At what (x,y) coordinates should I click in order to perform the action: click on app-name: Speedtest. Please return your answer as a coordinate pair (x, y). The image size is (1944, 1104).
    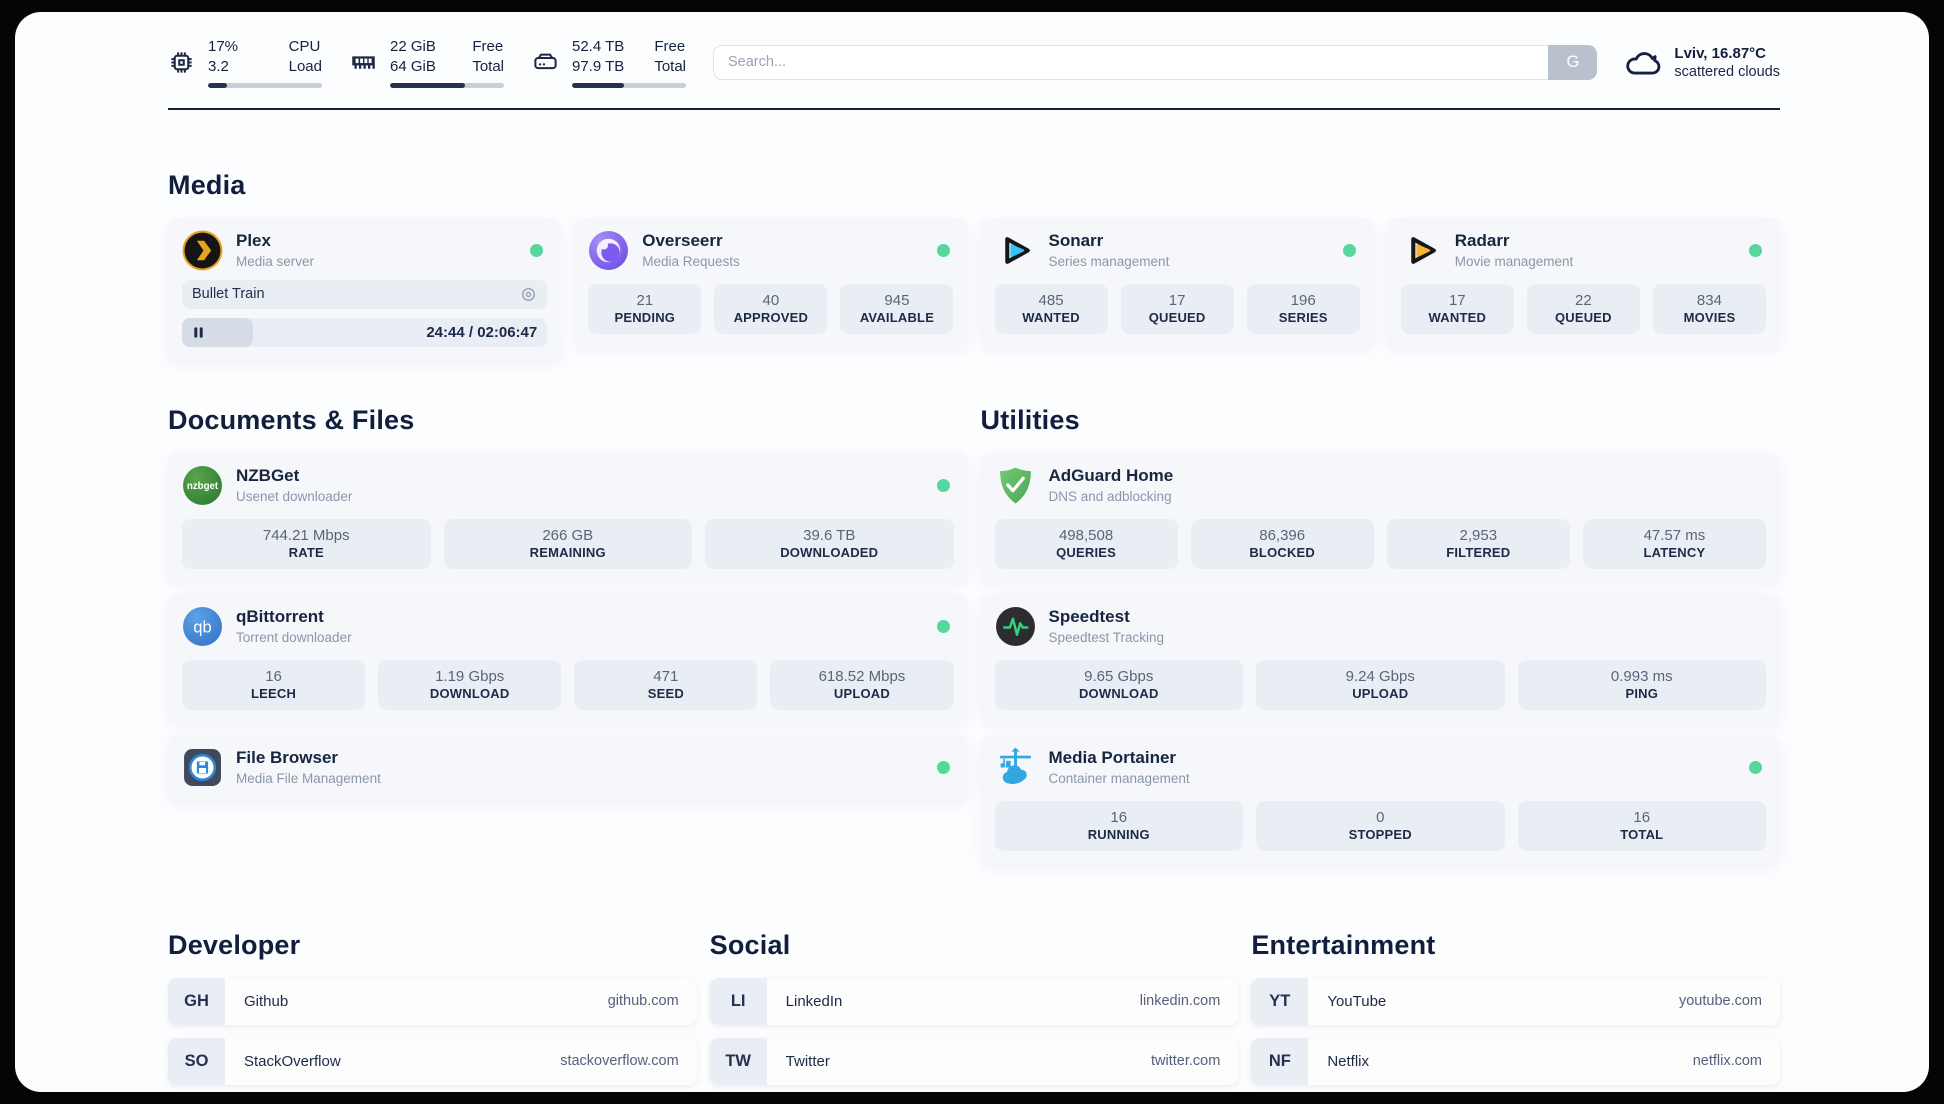
    Looking at the image, I should click on (1089, 617).